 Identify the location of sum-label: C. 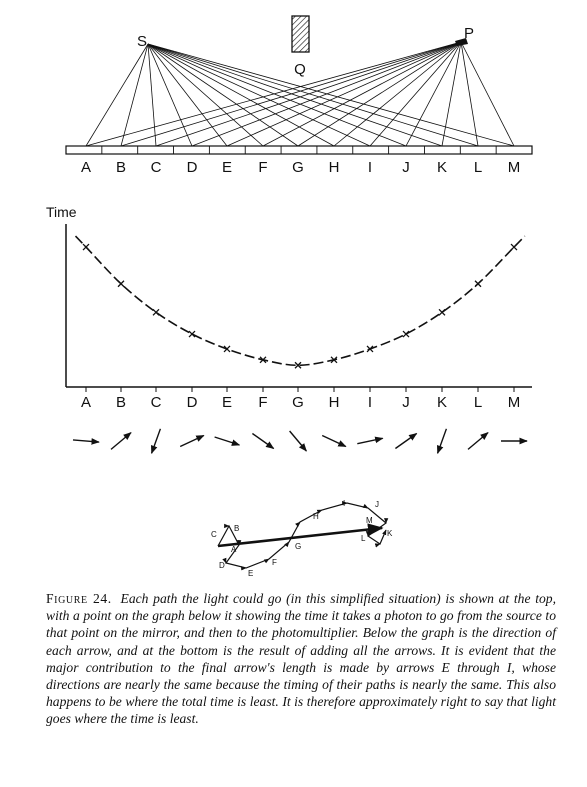
(214, 534).